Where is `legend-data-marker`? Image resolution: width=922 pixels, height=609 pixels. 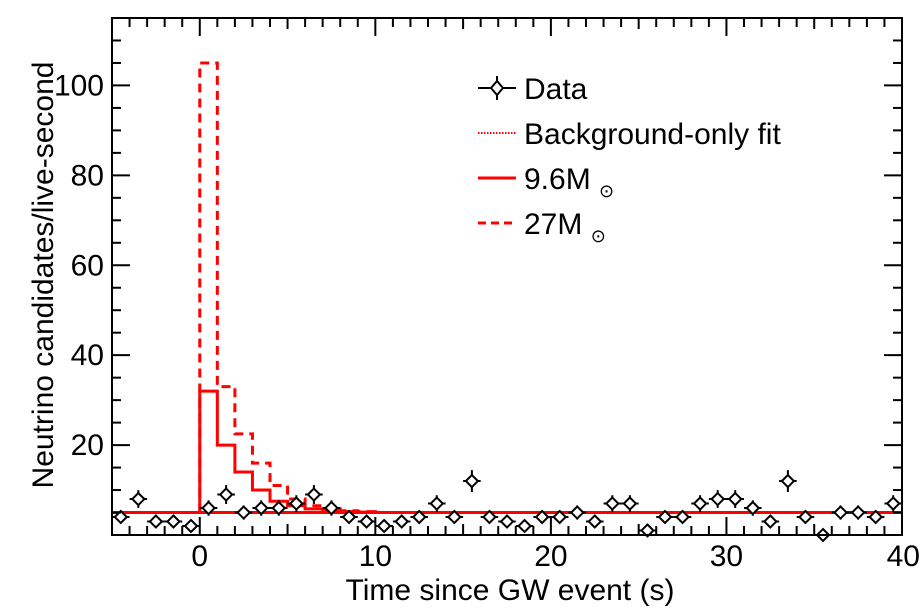
legend-data-marker is located at coordinates (497, 88).